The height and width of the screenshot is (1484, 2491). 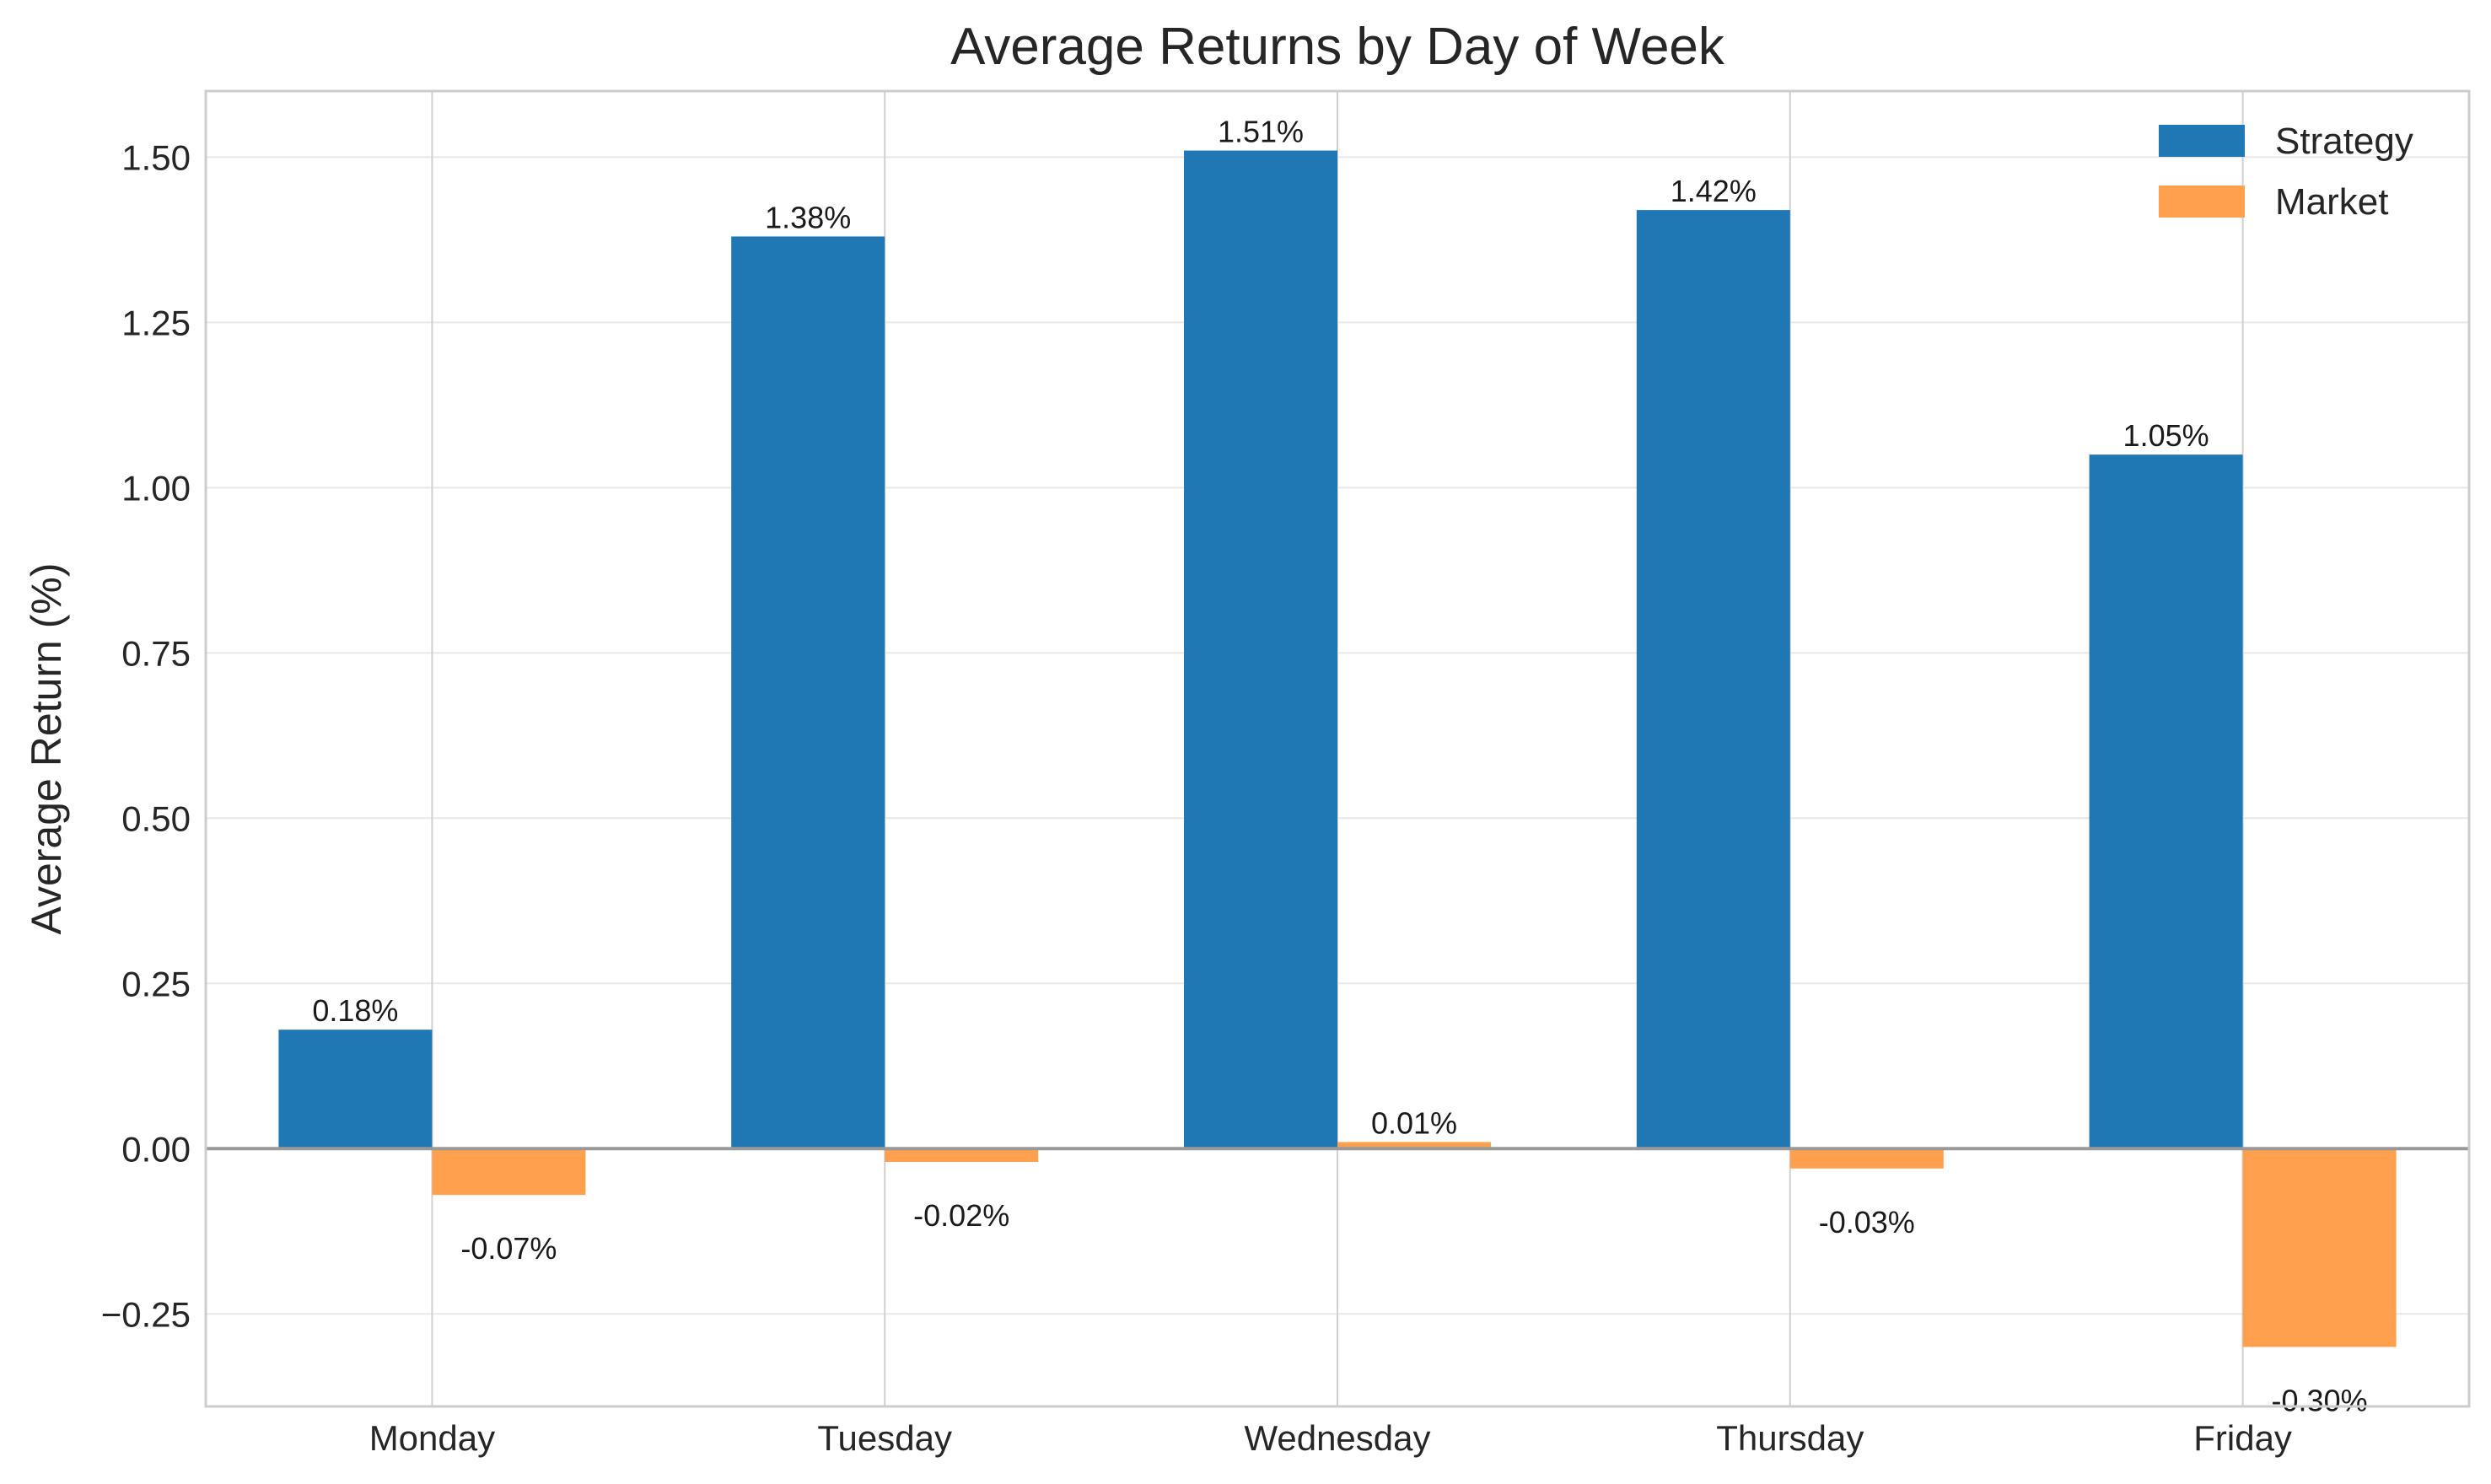 I want to click on data-label: 1.51%, so click(x=1261, y=132).